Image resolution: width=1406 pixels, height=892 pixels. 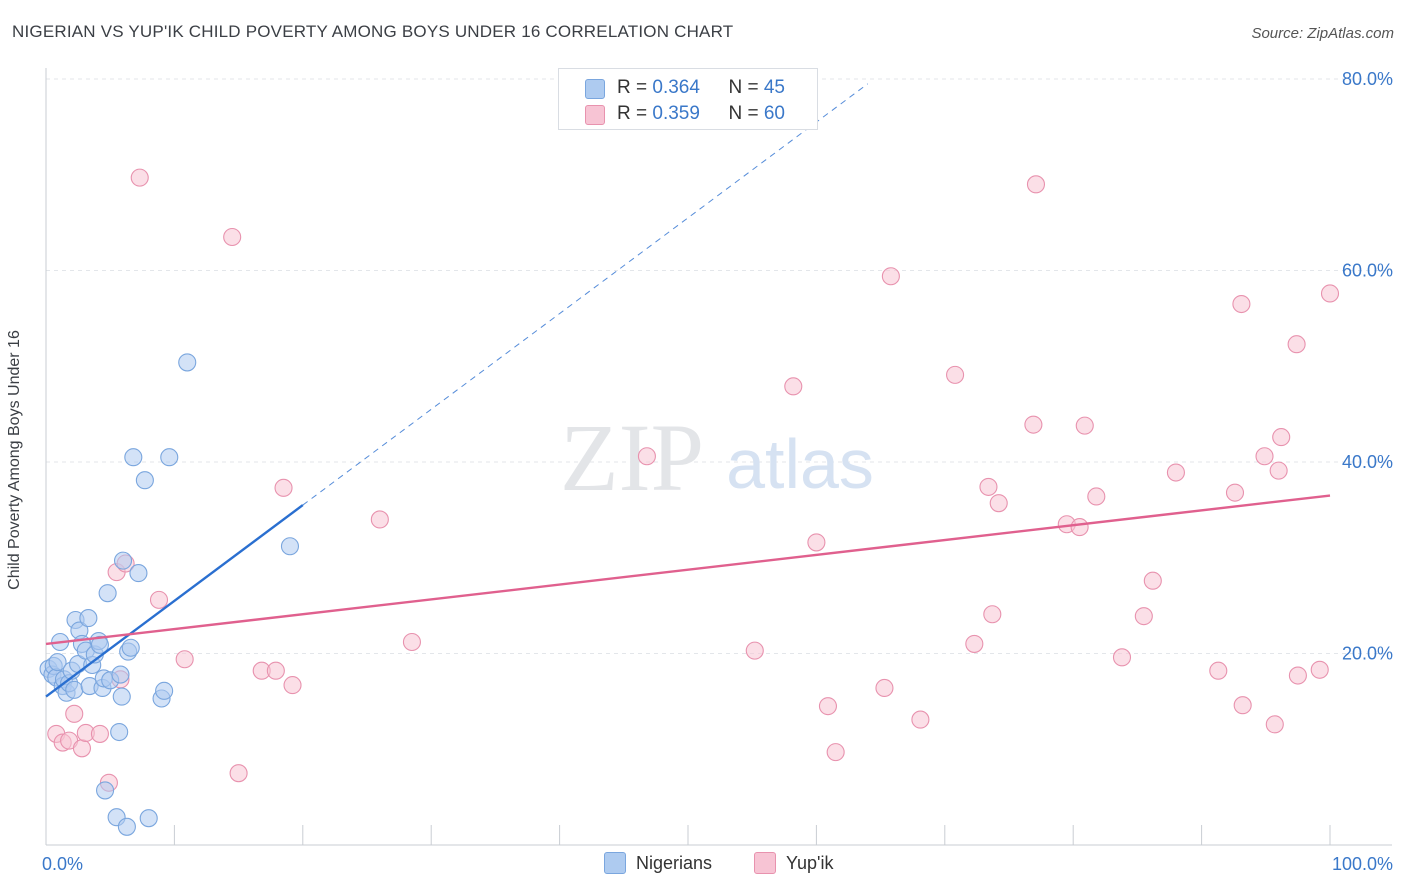 What do you see at coordinates (774, 87) in the screenshot?
I see `n-value-nigerians: 45` at bounding box center [774, 87].